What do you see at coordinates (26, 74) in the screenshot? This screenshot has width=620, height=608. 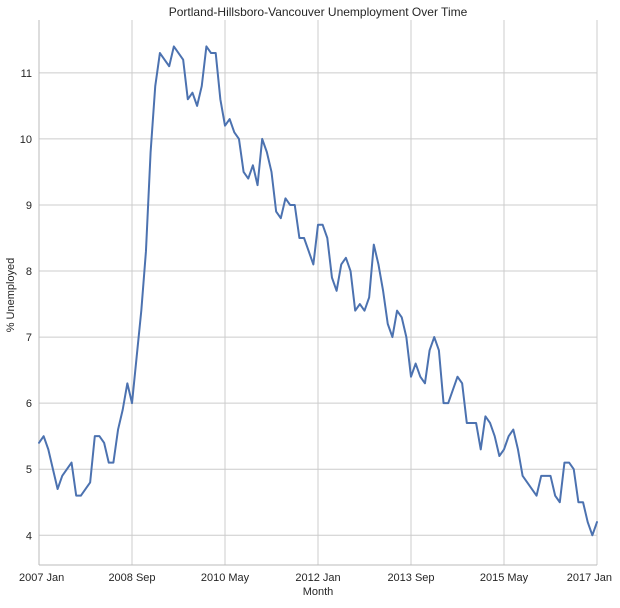 I see `y-tick-label: 11` at bounding box center [26, 74].